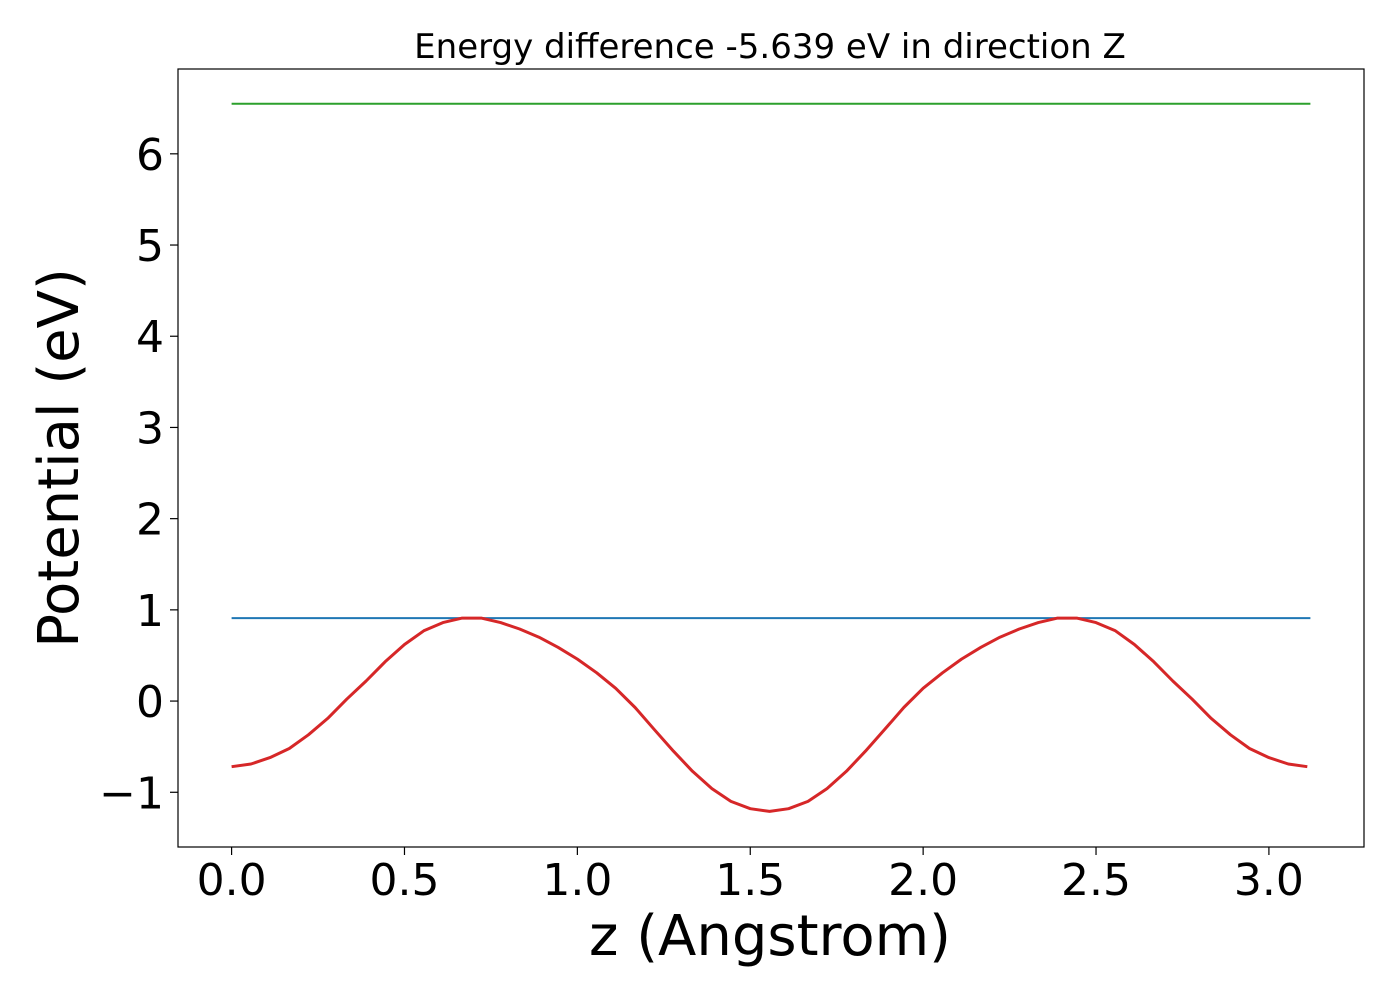 The image size is (1400, 1000). What do you see at coordinates (150, 520) in the screenshot?
I see `y-tick-label: 2` at bounding box center [150, 520].